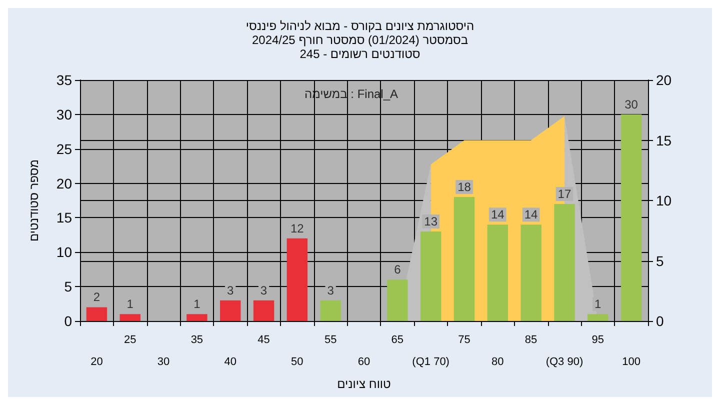  I want to click on x-tick-label: 60, so click(364, 362).